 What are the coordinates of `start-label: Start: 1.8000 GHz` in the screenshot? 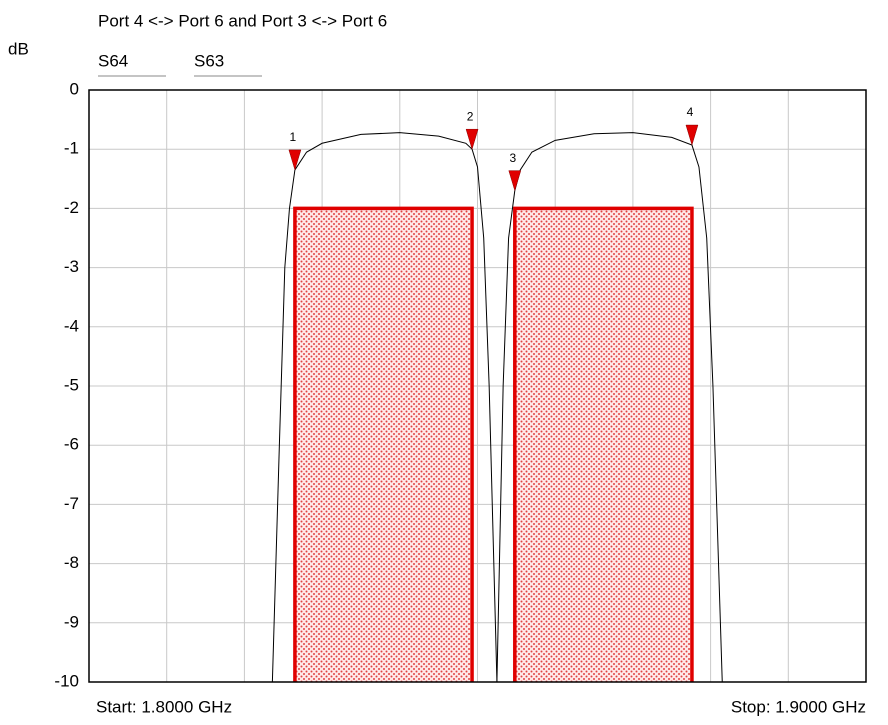 It's located at (164, 706).